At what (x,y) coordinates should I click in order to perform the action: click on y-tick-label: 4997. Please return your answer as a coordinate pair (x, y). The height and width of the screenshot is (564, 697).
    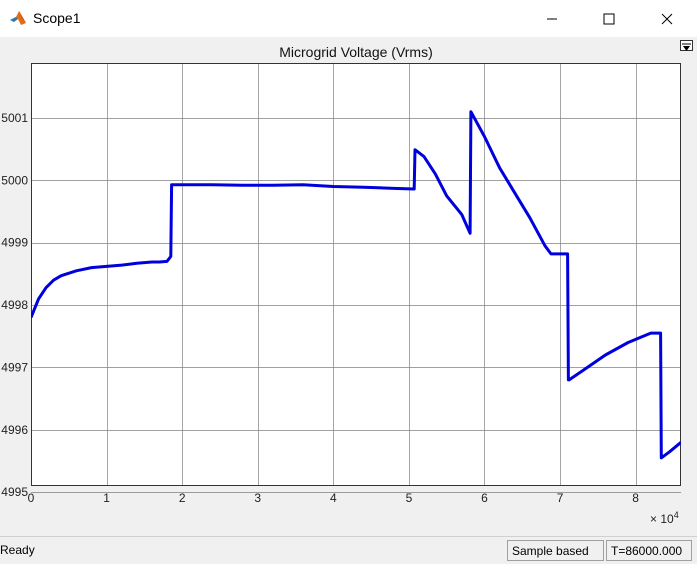
    Looking at the image, I should click on (14, 367).